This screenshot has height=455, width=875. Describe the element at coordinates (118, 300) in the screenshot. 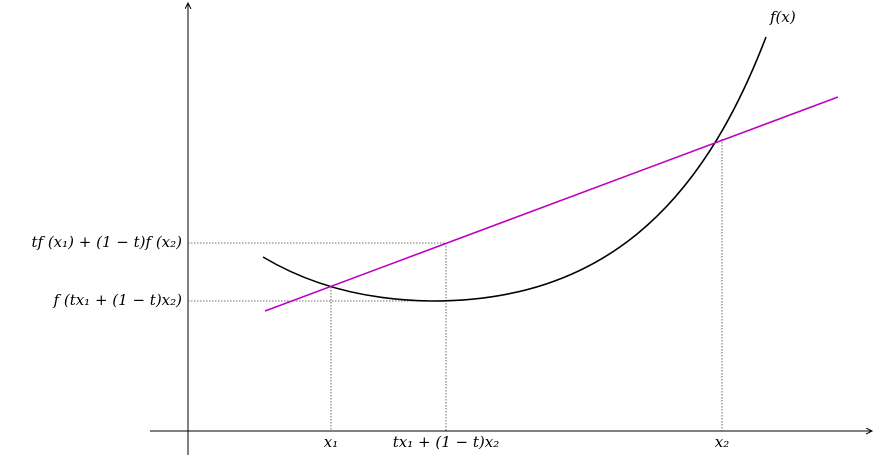

I see `function-value-label: f (tx₁ + (1 − t)x₂)` at that location.